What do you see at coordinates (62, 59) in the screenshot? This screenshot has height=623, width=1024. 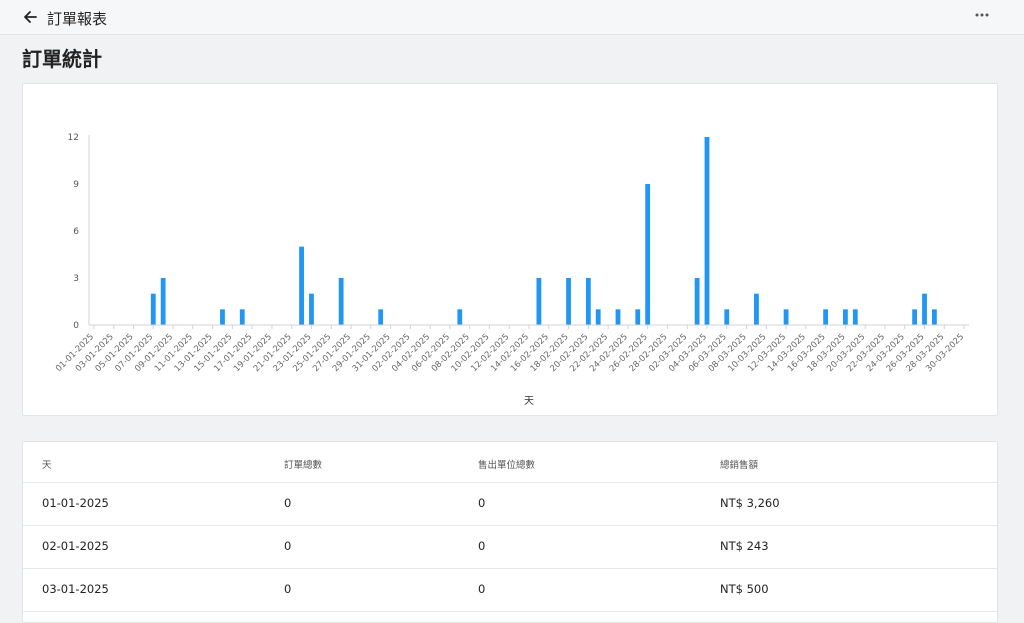 I see `page-title: 訂單統計` at bounding box center [62, 59].